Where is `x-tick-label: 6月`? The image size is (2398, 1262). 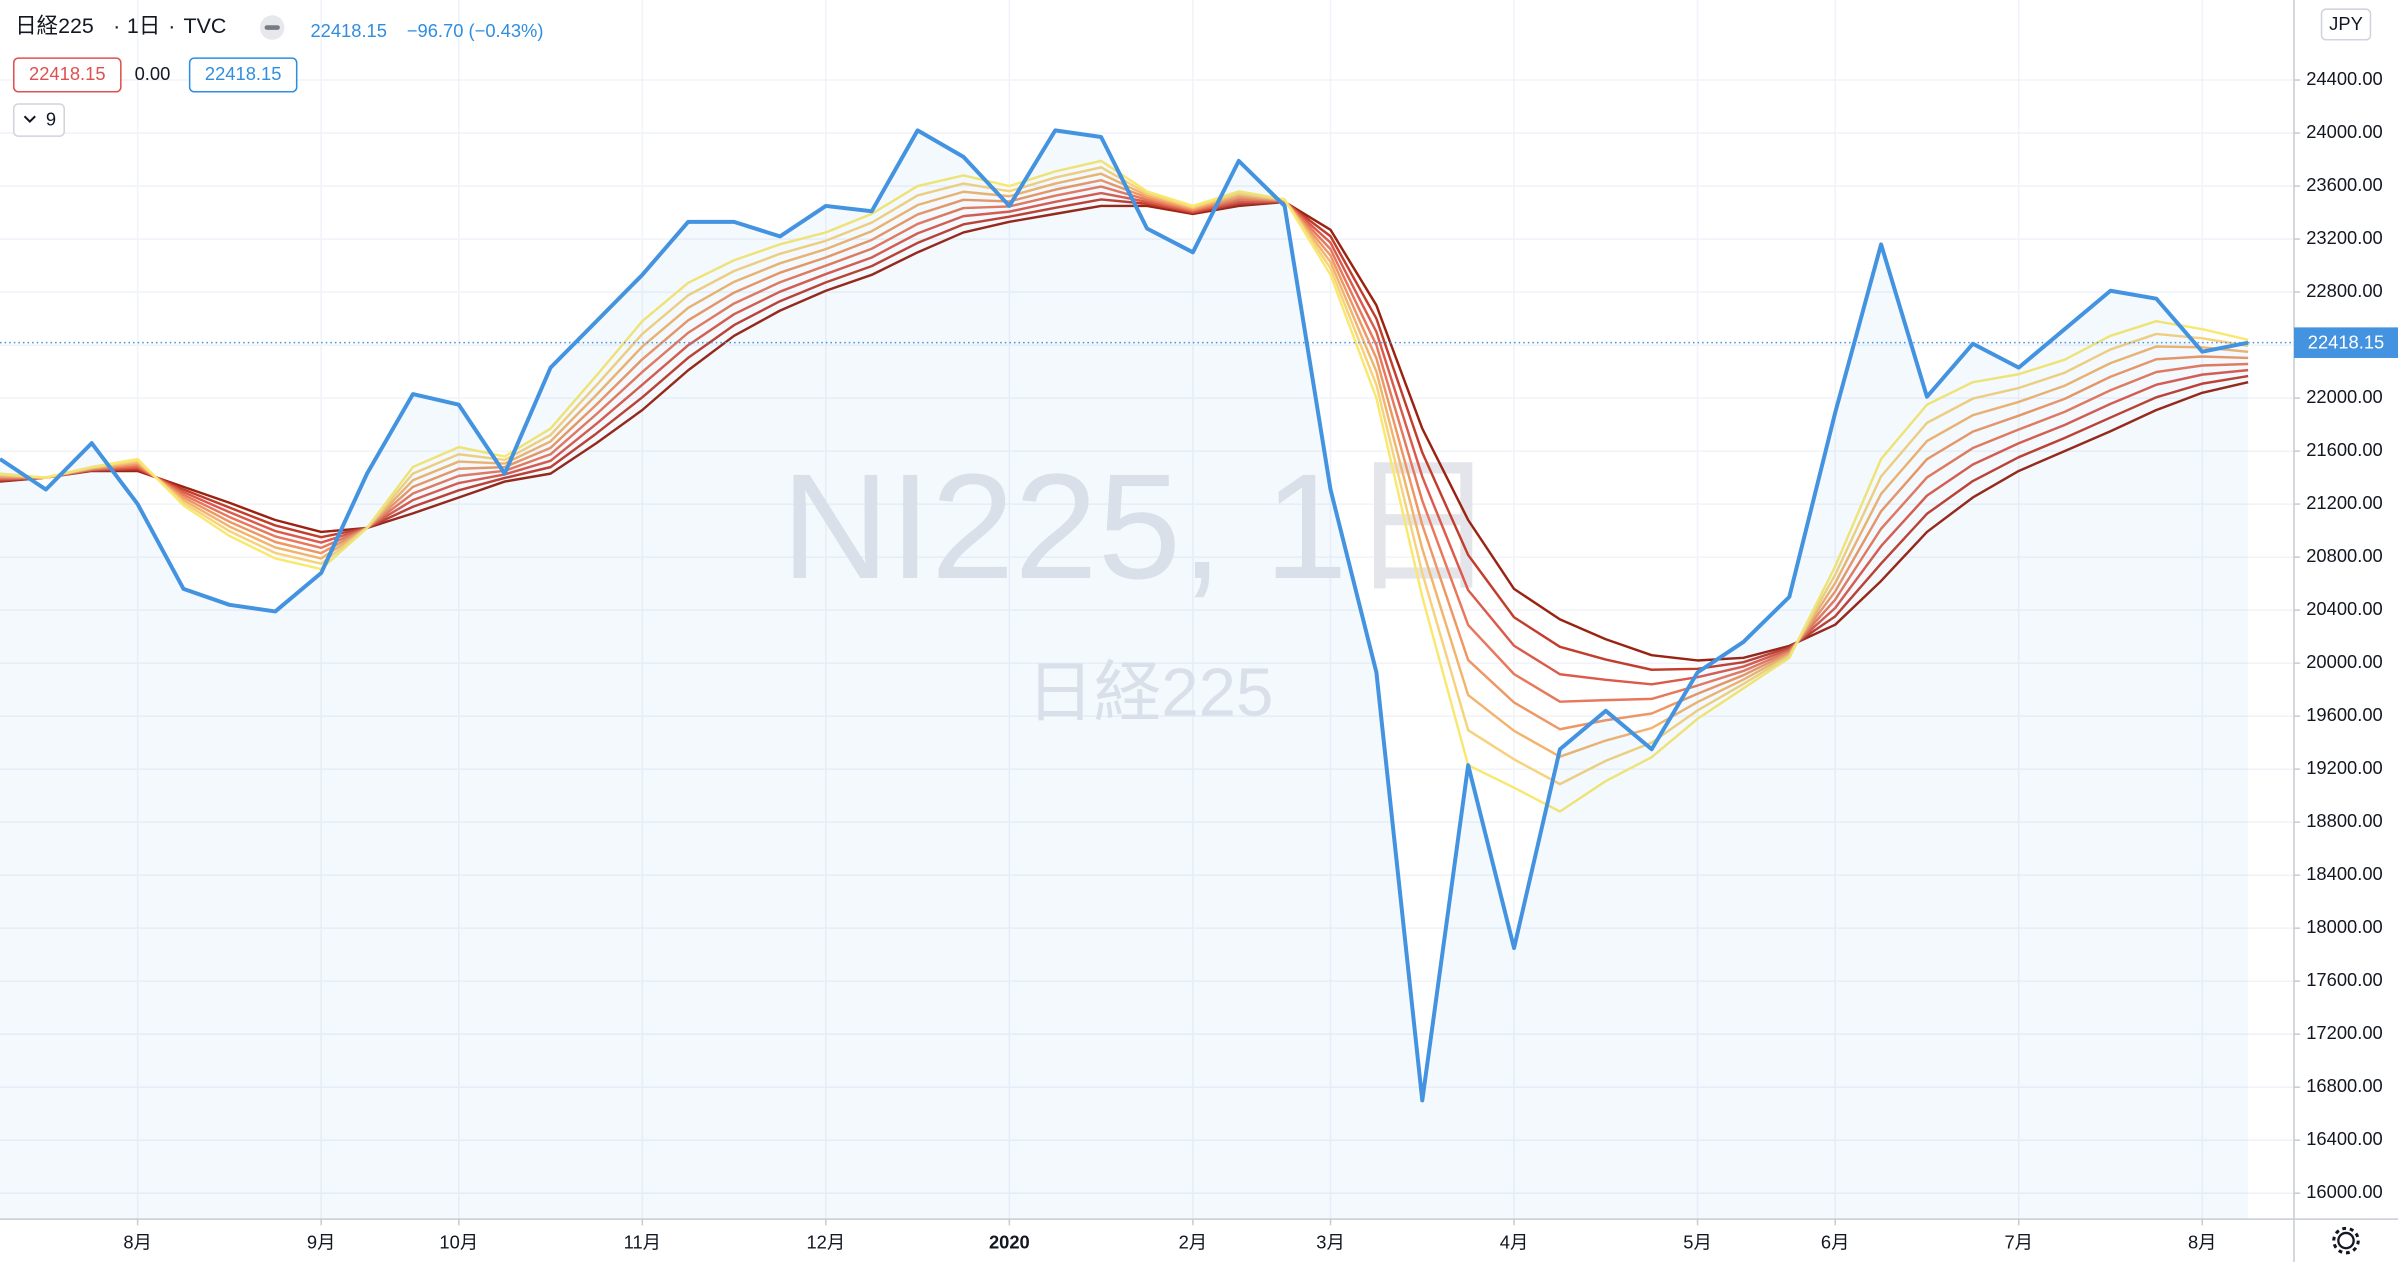 x-tick-label: 6月 is located at coordinates (1835, 1241).